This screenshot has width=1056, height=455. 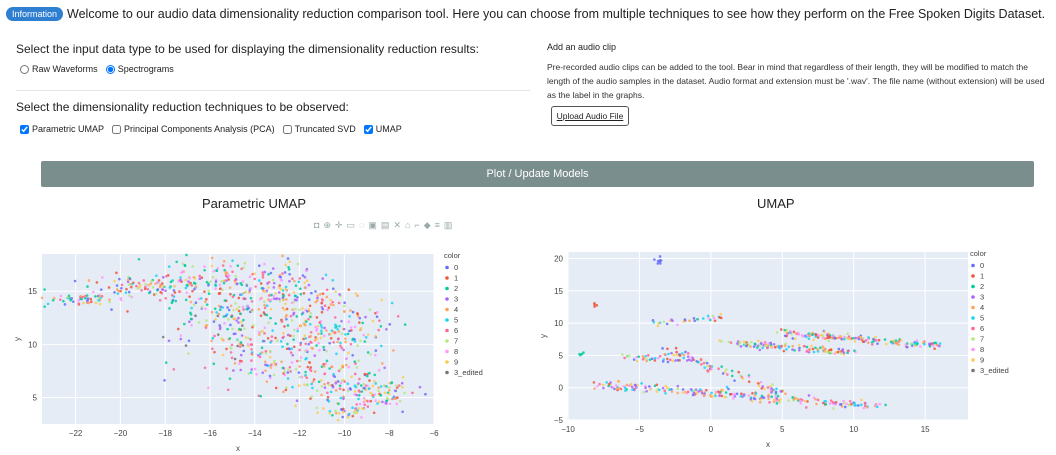 What do you see at coordinates (319, 129) in the screenshot?
I see `checkbox-truncated-svd: Truncated SVD` at bounding box center [319, 129].